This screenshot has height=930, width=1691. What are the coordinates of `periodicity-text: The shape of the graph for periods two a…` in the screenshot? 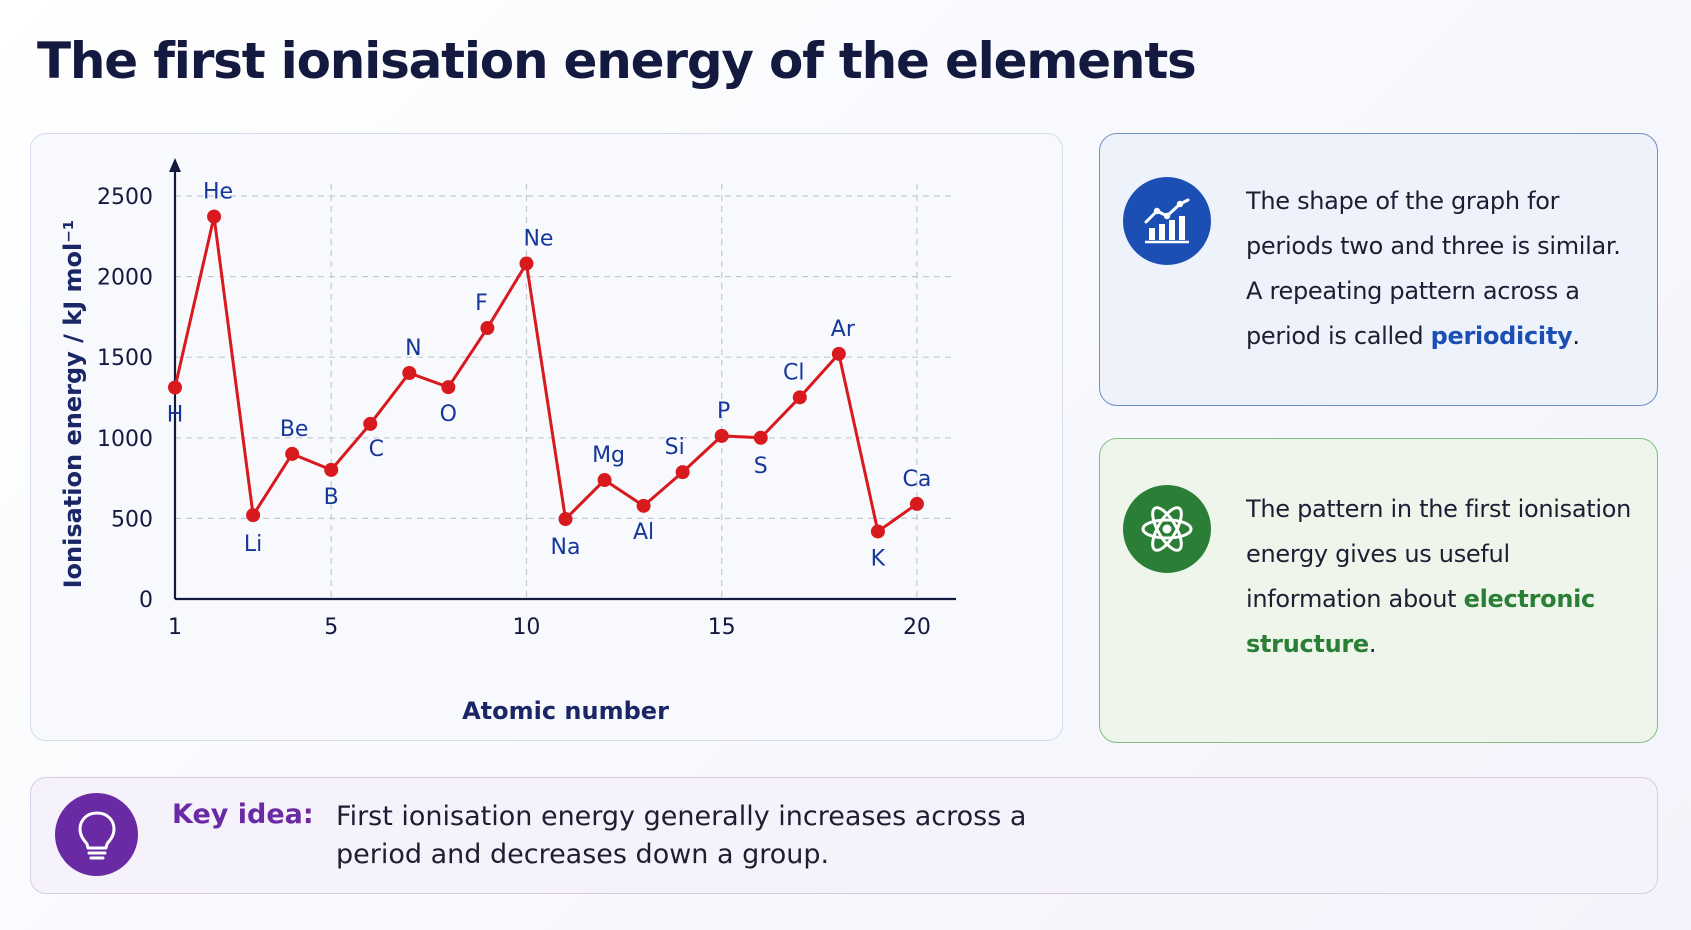 It's located at (1433, 268).